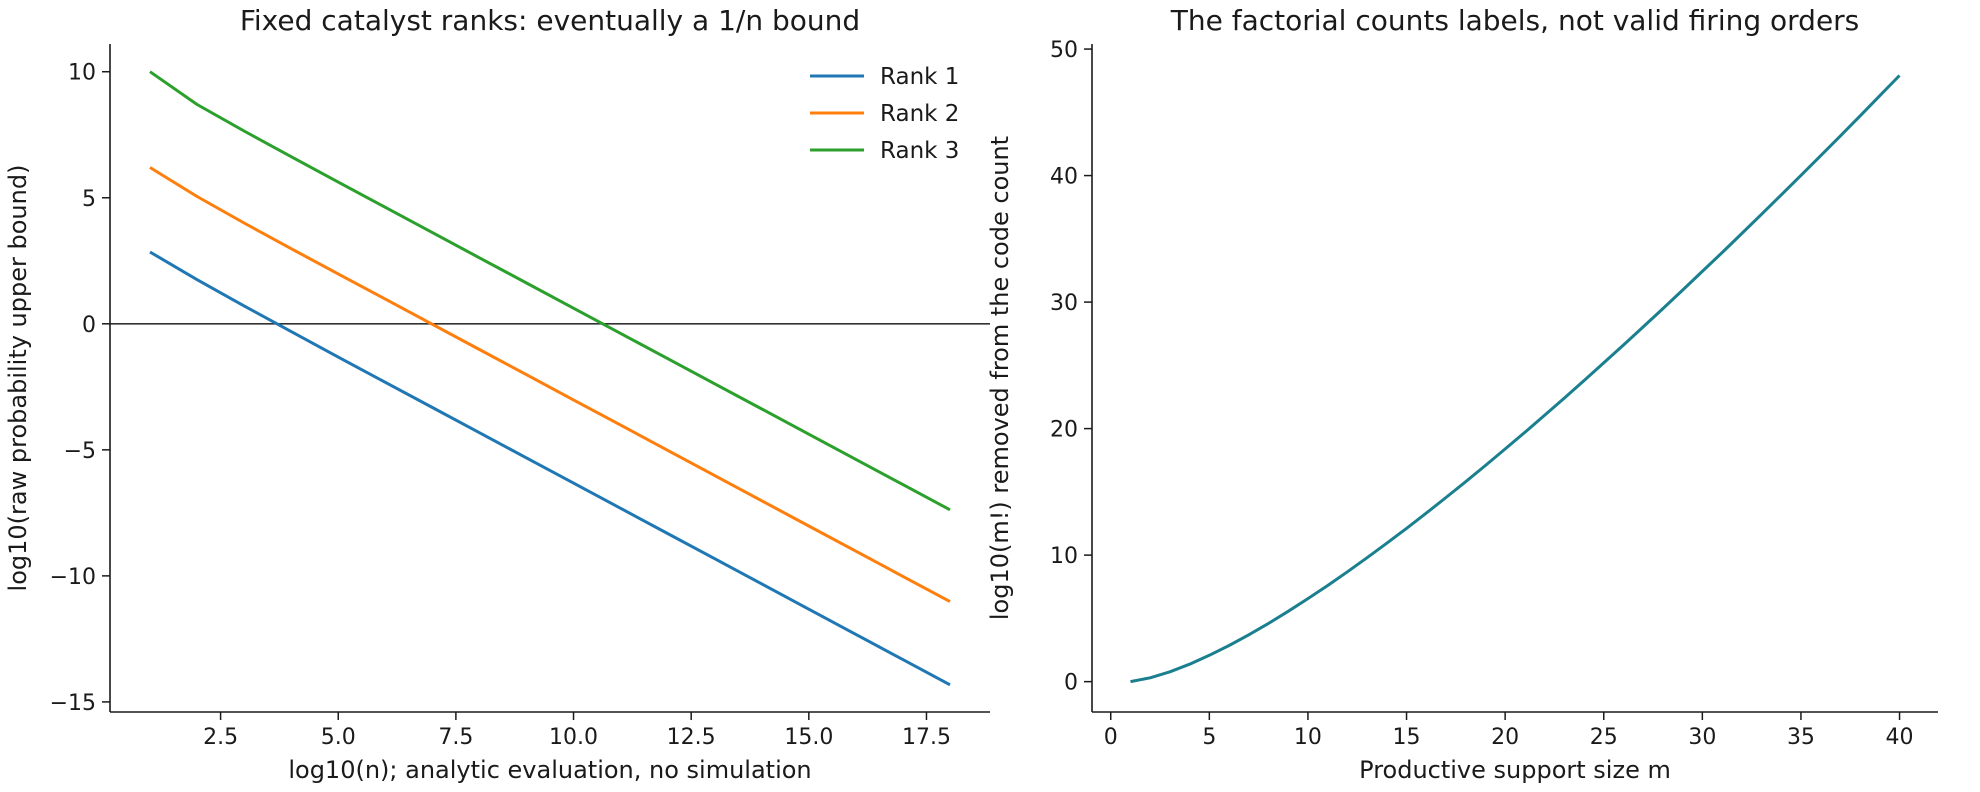 The width and height of the screenshot is (1980, 792). I want to click on y-tick-label: −10, so click(73, 577).